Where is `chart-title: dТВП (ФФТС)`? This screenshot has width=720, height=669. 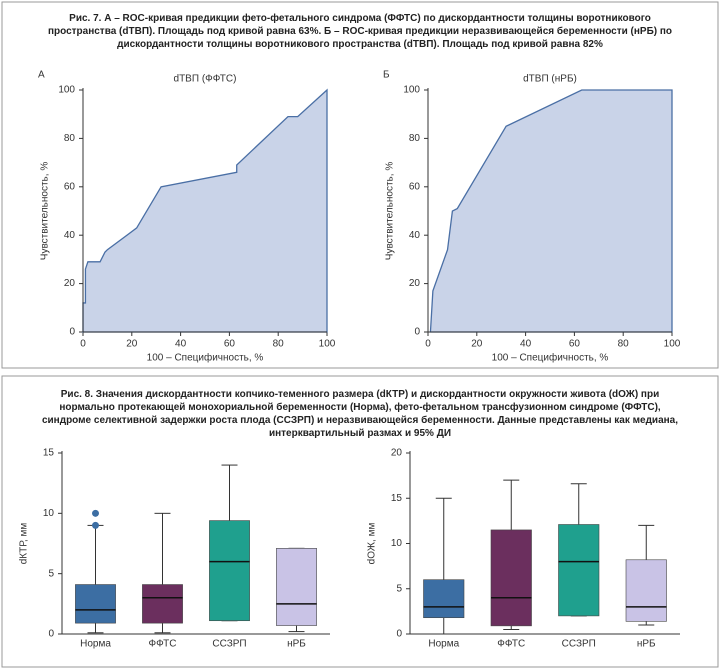
chart-title: dТВП (ФФТС) is located at coordinates (205, 79).